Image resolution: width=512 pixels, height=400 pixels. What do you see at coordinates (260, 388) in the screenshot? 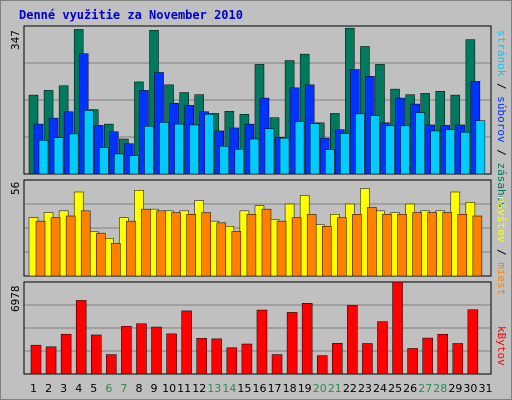
I see `x-tick-label-16: 16` at bounding box center [260, 388].